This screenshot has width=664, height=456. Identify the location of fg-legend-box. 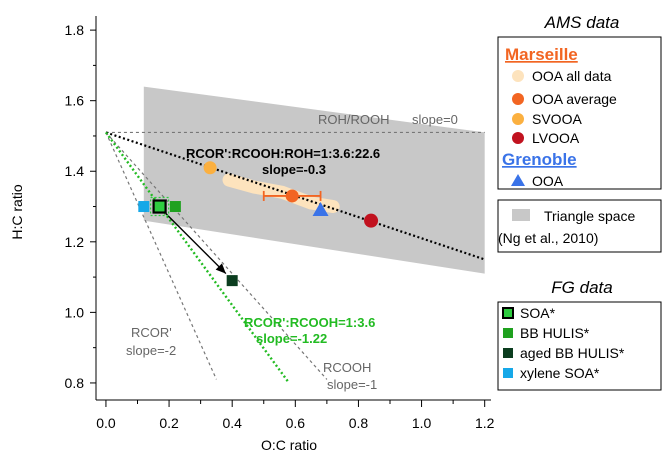
(579, 346).